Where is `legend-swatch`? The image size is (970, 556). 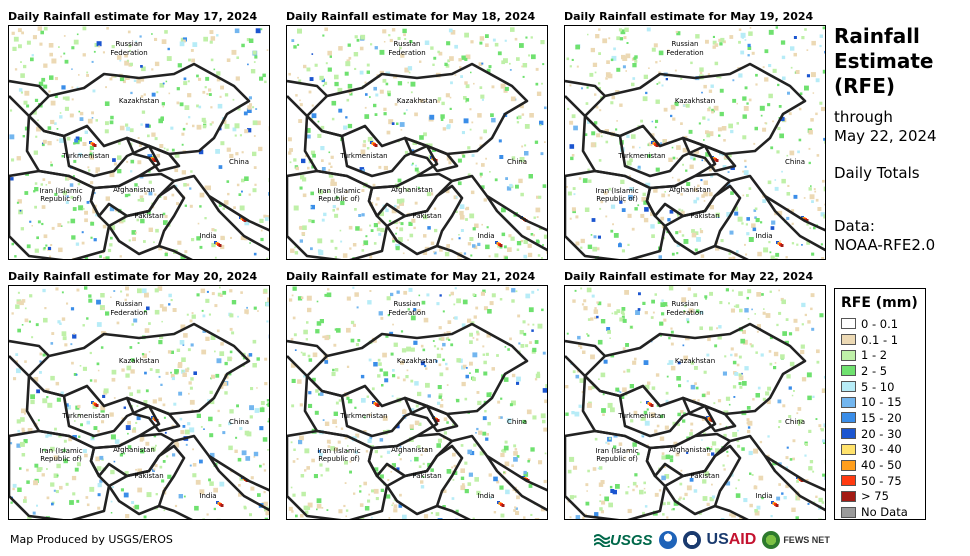 legend-swatch is located at coordinates (848, 512).